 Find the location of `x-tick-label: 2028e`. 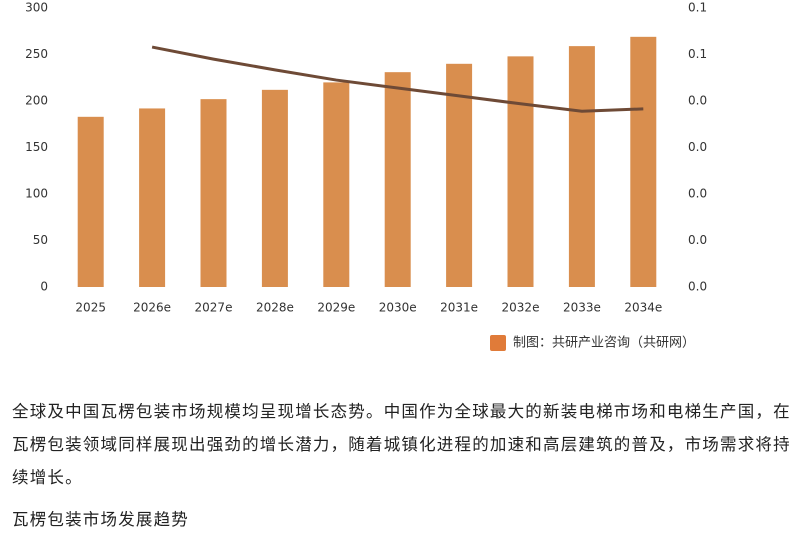

x-tick-label: 2028e is located at coordinates (275, 308).